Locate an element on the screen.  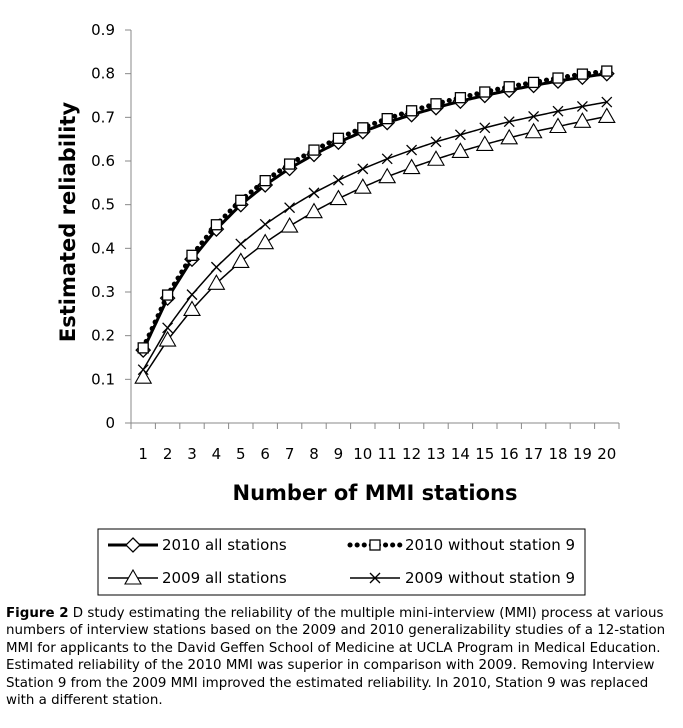
legend-label: 2010 all stations is located at coordinates (224, 545).